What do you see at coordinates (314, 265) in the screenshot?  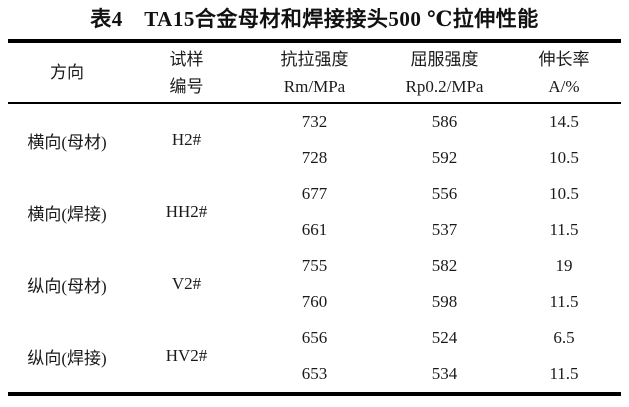 I see `tensile-value: 755` at bounding box center [314, 265].